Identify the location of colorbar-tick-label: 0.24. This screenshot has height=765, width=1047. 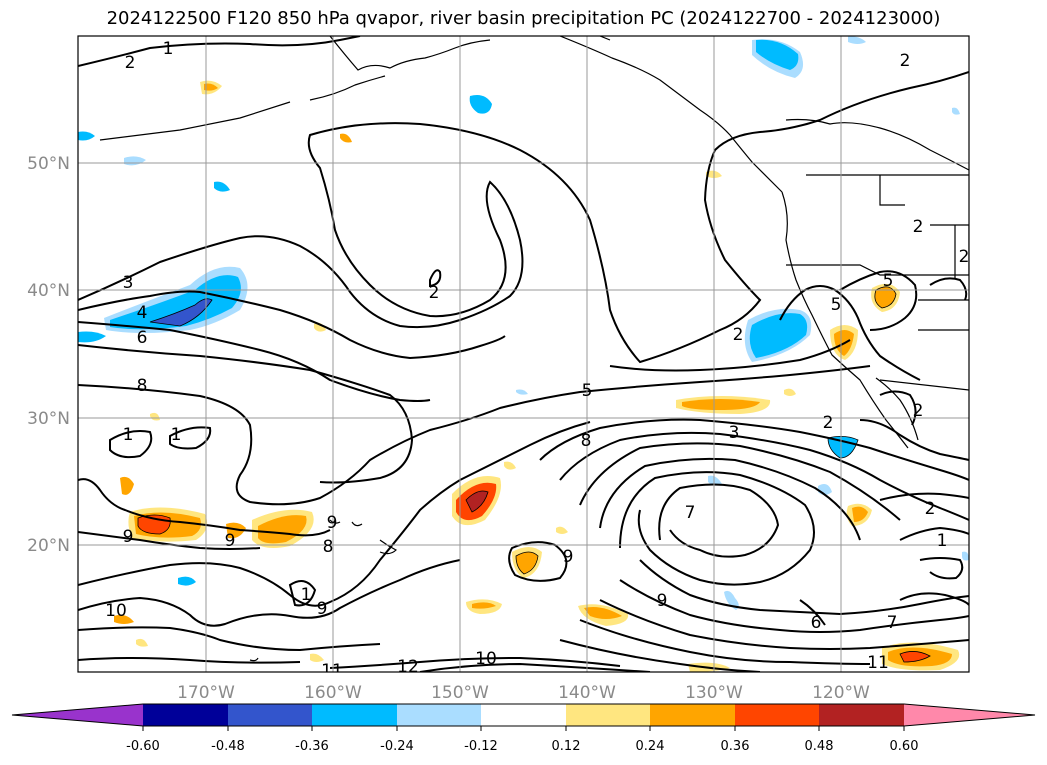
(650, 746).